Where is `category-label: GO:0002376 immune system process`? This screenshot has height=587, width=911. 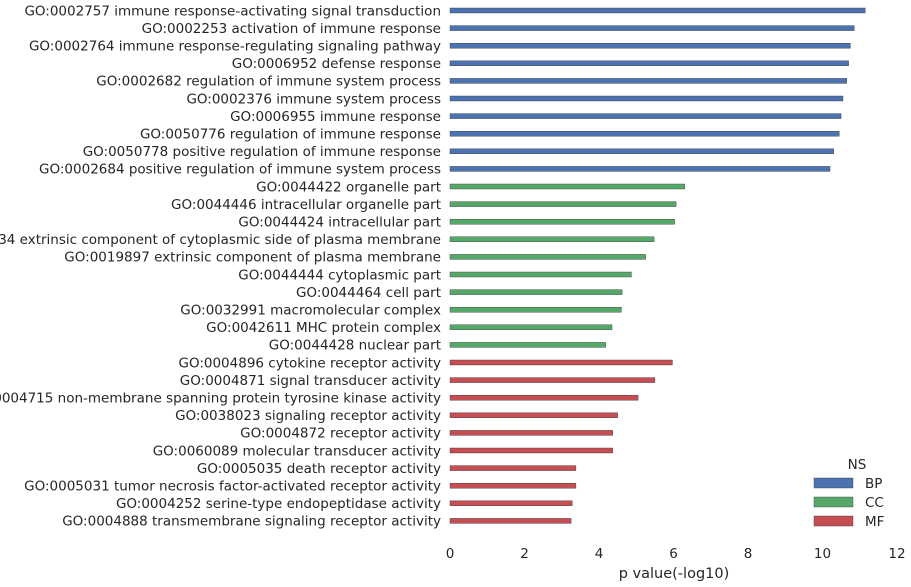 category-label: GO:0002376 immune system process is located at coordinates (313, 99).